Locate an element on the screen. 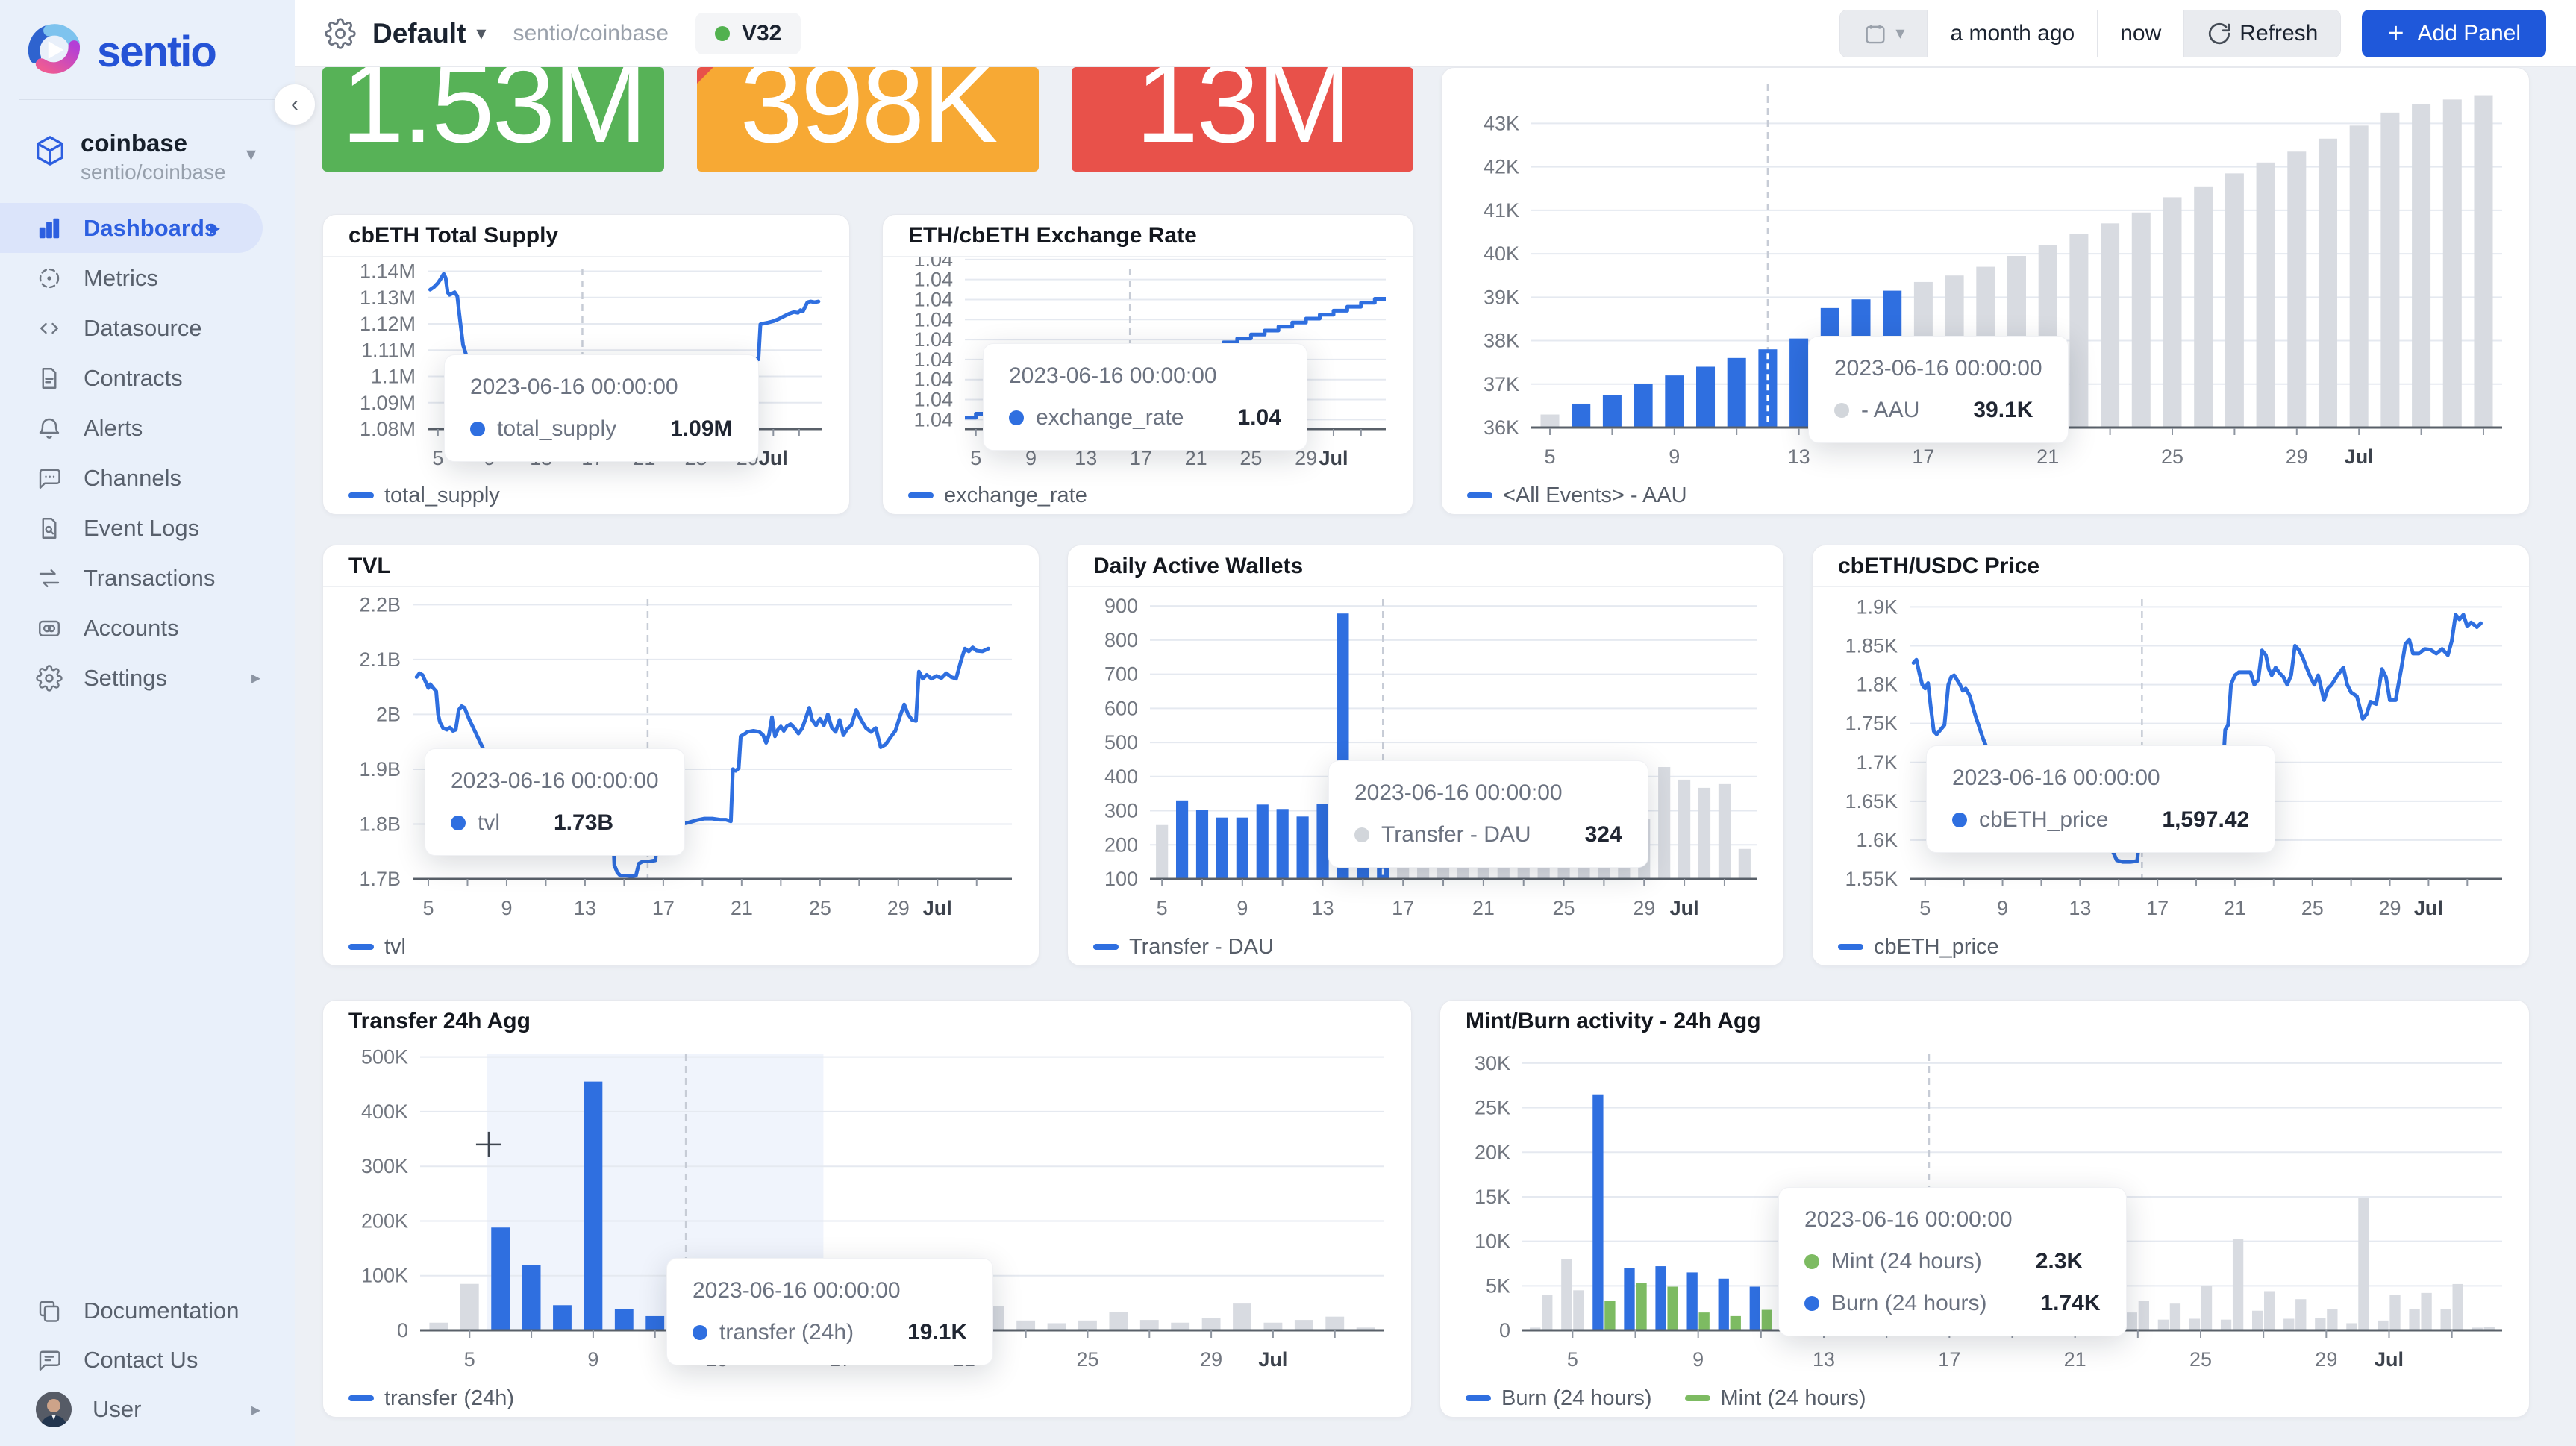 The width and height of the screenshot is (2576, 1446). sidebar-item-dashboards: Dashboards ▸ is located at coordinates (131, 228).